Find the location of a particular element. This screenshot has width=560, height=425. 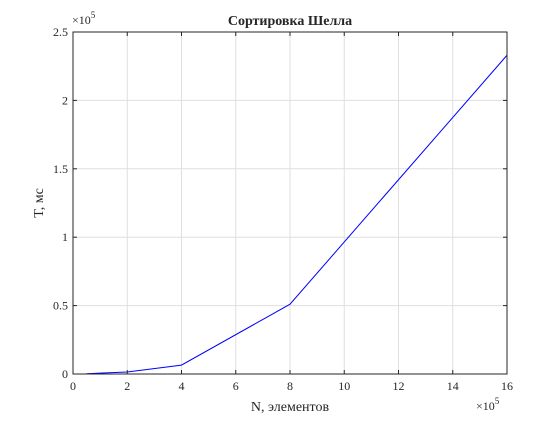

chart-title: Сортировка Шелла is located at coordinates (290, 21).